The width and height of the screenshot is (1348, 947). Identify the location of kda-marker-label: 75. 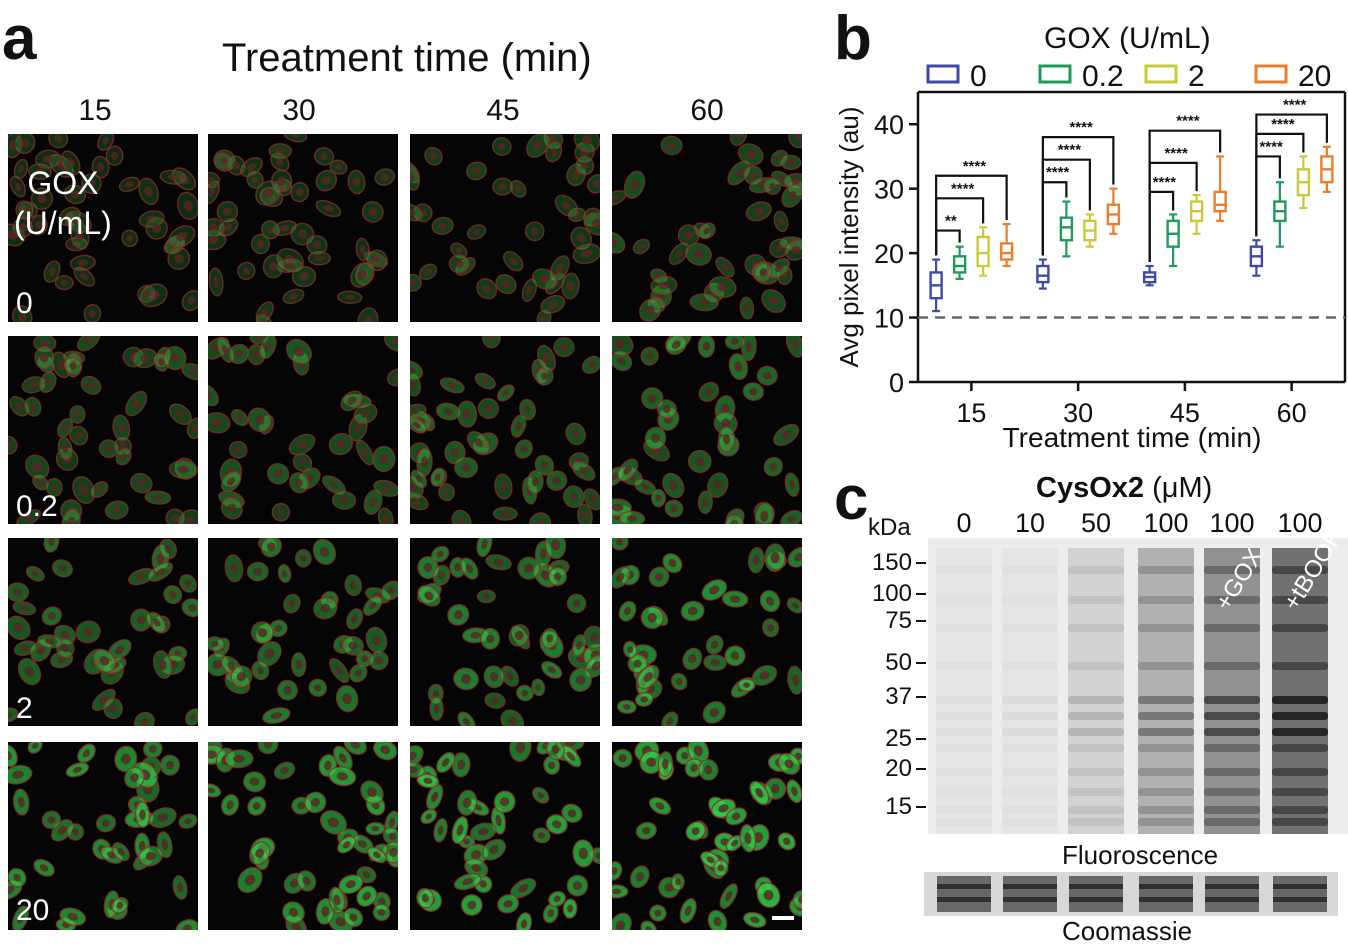
(898, 620).